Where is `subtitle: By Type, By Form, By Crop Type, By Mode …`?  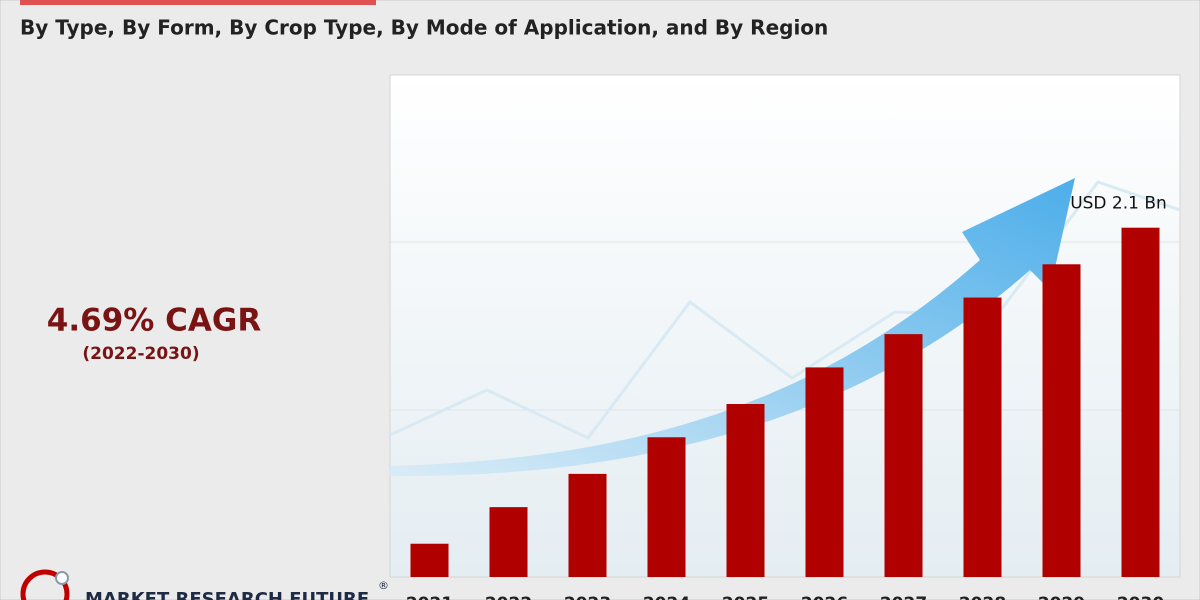 subtitle: By Type, By Form, By Crop Type, By Mode … is located at coordinates (424, 28).